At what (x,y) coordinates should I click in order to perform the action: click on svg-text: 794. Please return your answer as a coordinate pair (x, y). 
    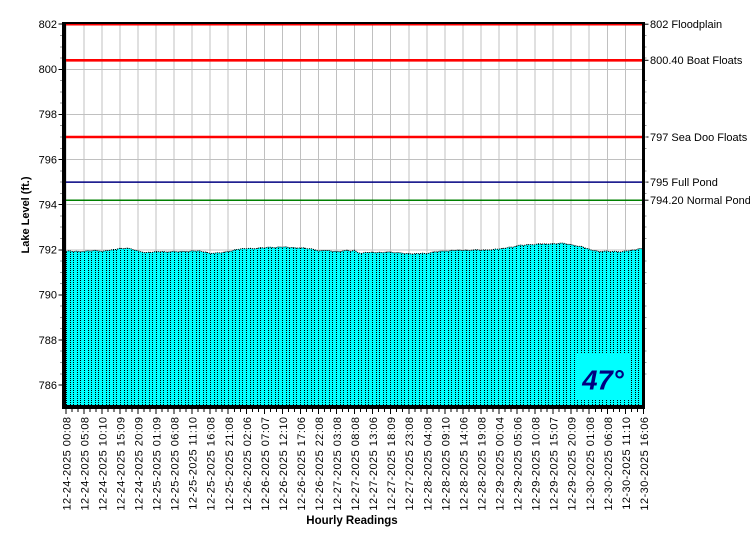
    Looking at the image, I should click on (48, 205).